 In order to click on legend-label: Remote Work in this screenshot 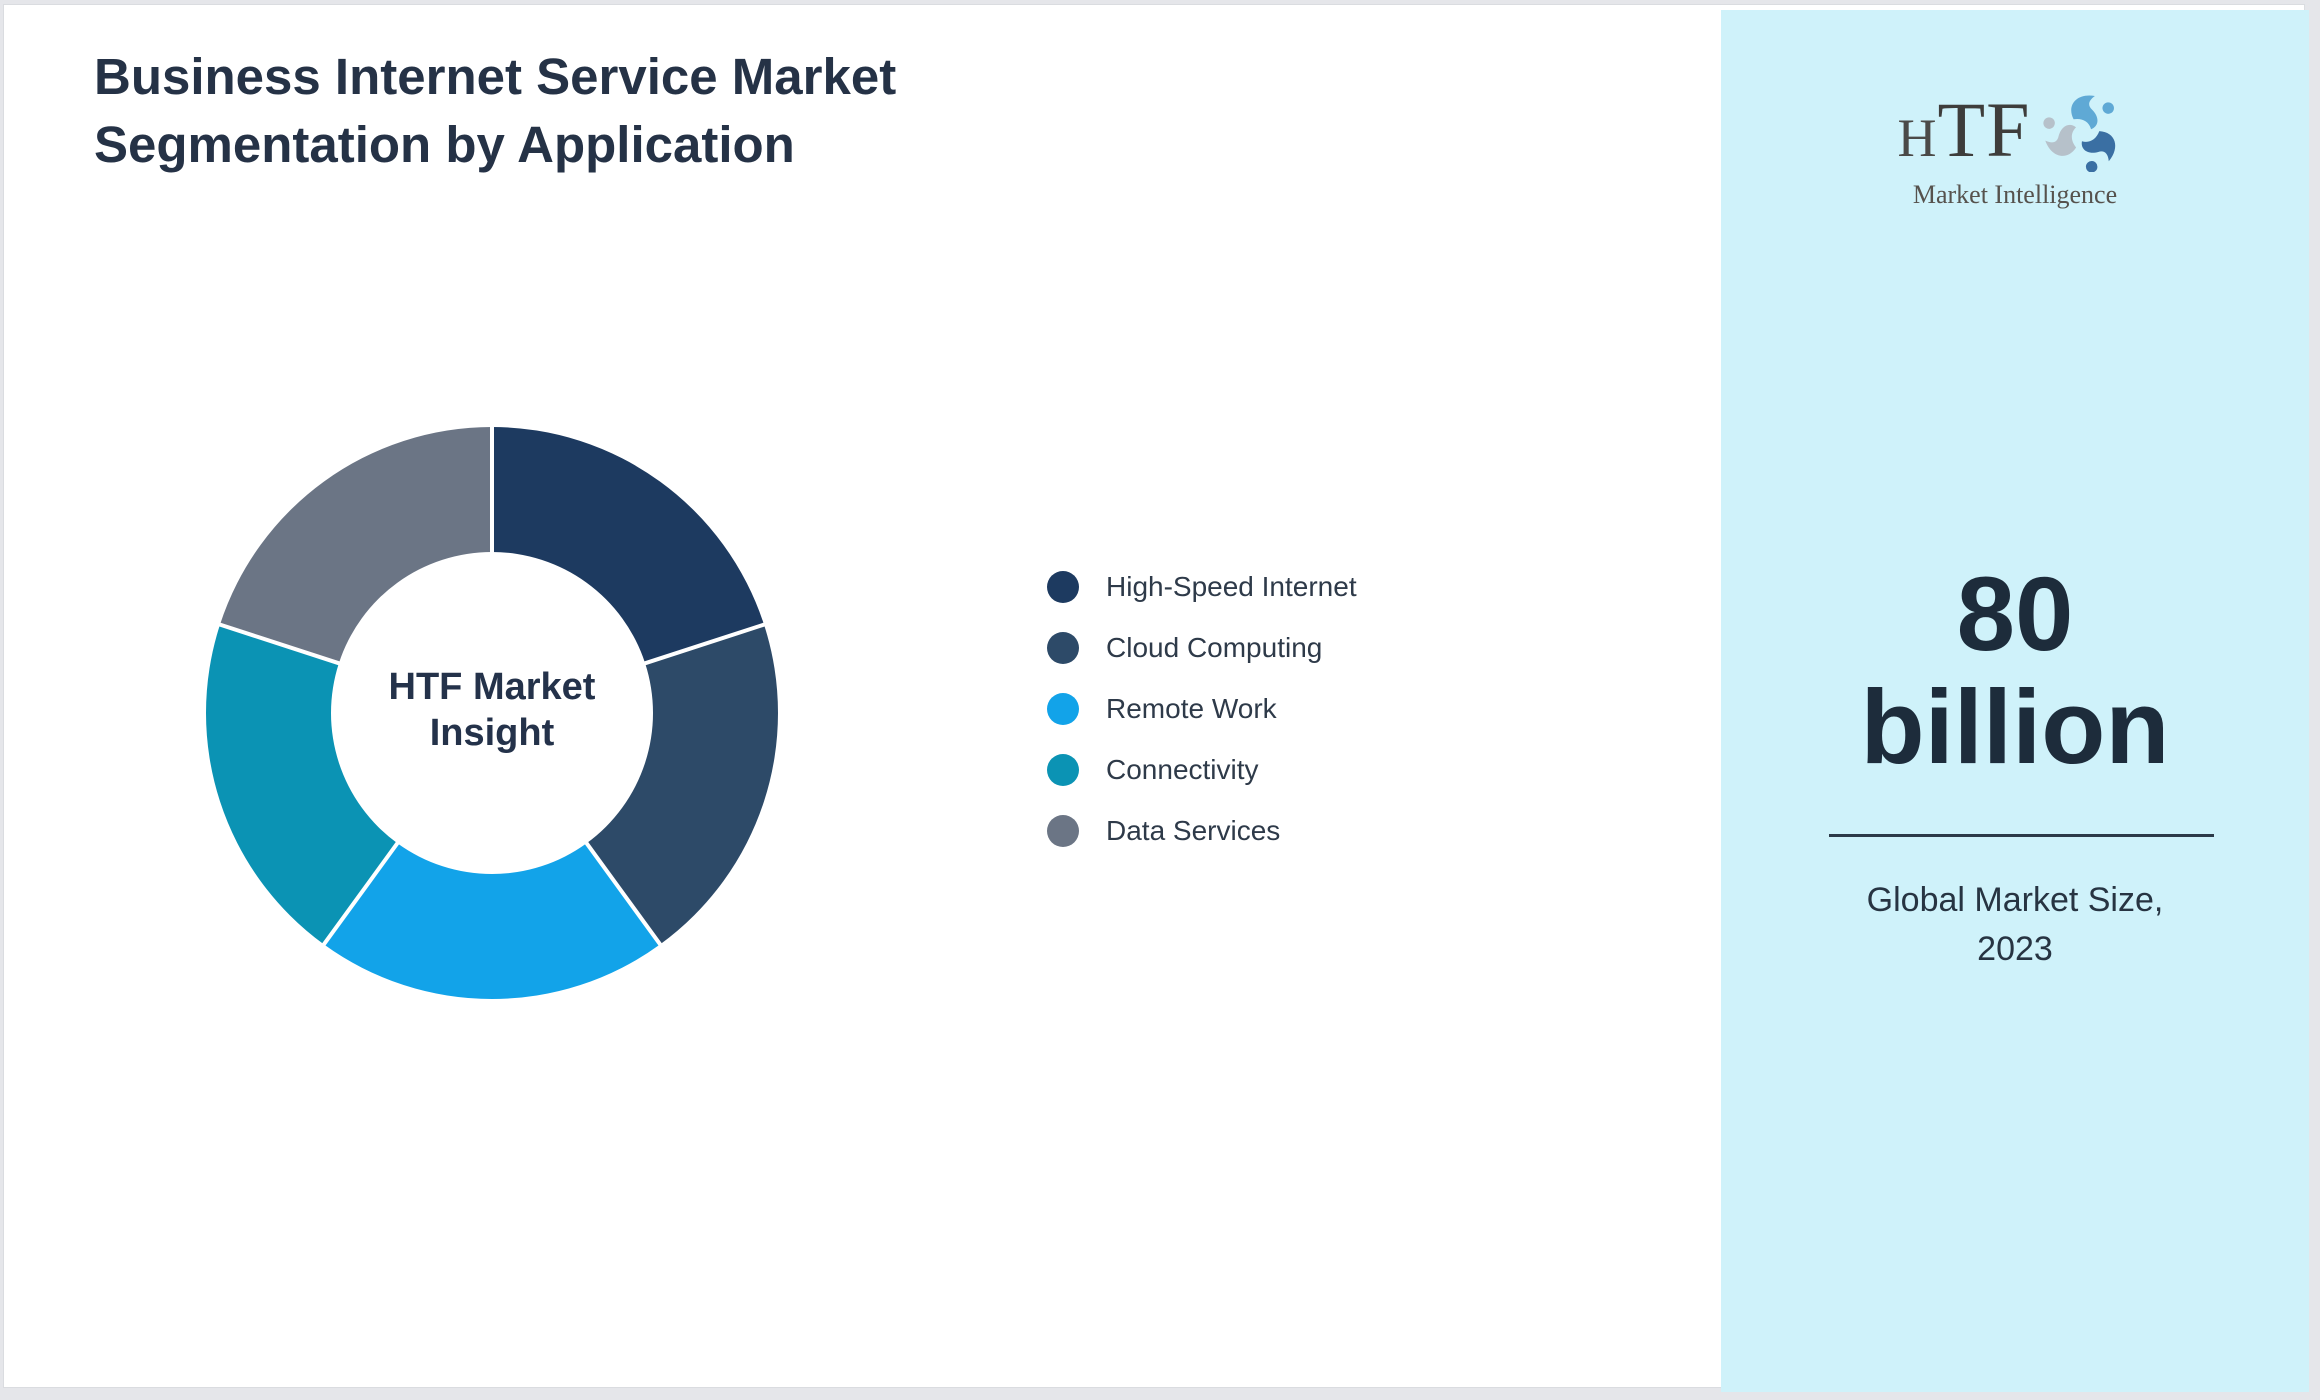, I will do `click(1191, 708)`.